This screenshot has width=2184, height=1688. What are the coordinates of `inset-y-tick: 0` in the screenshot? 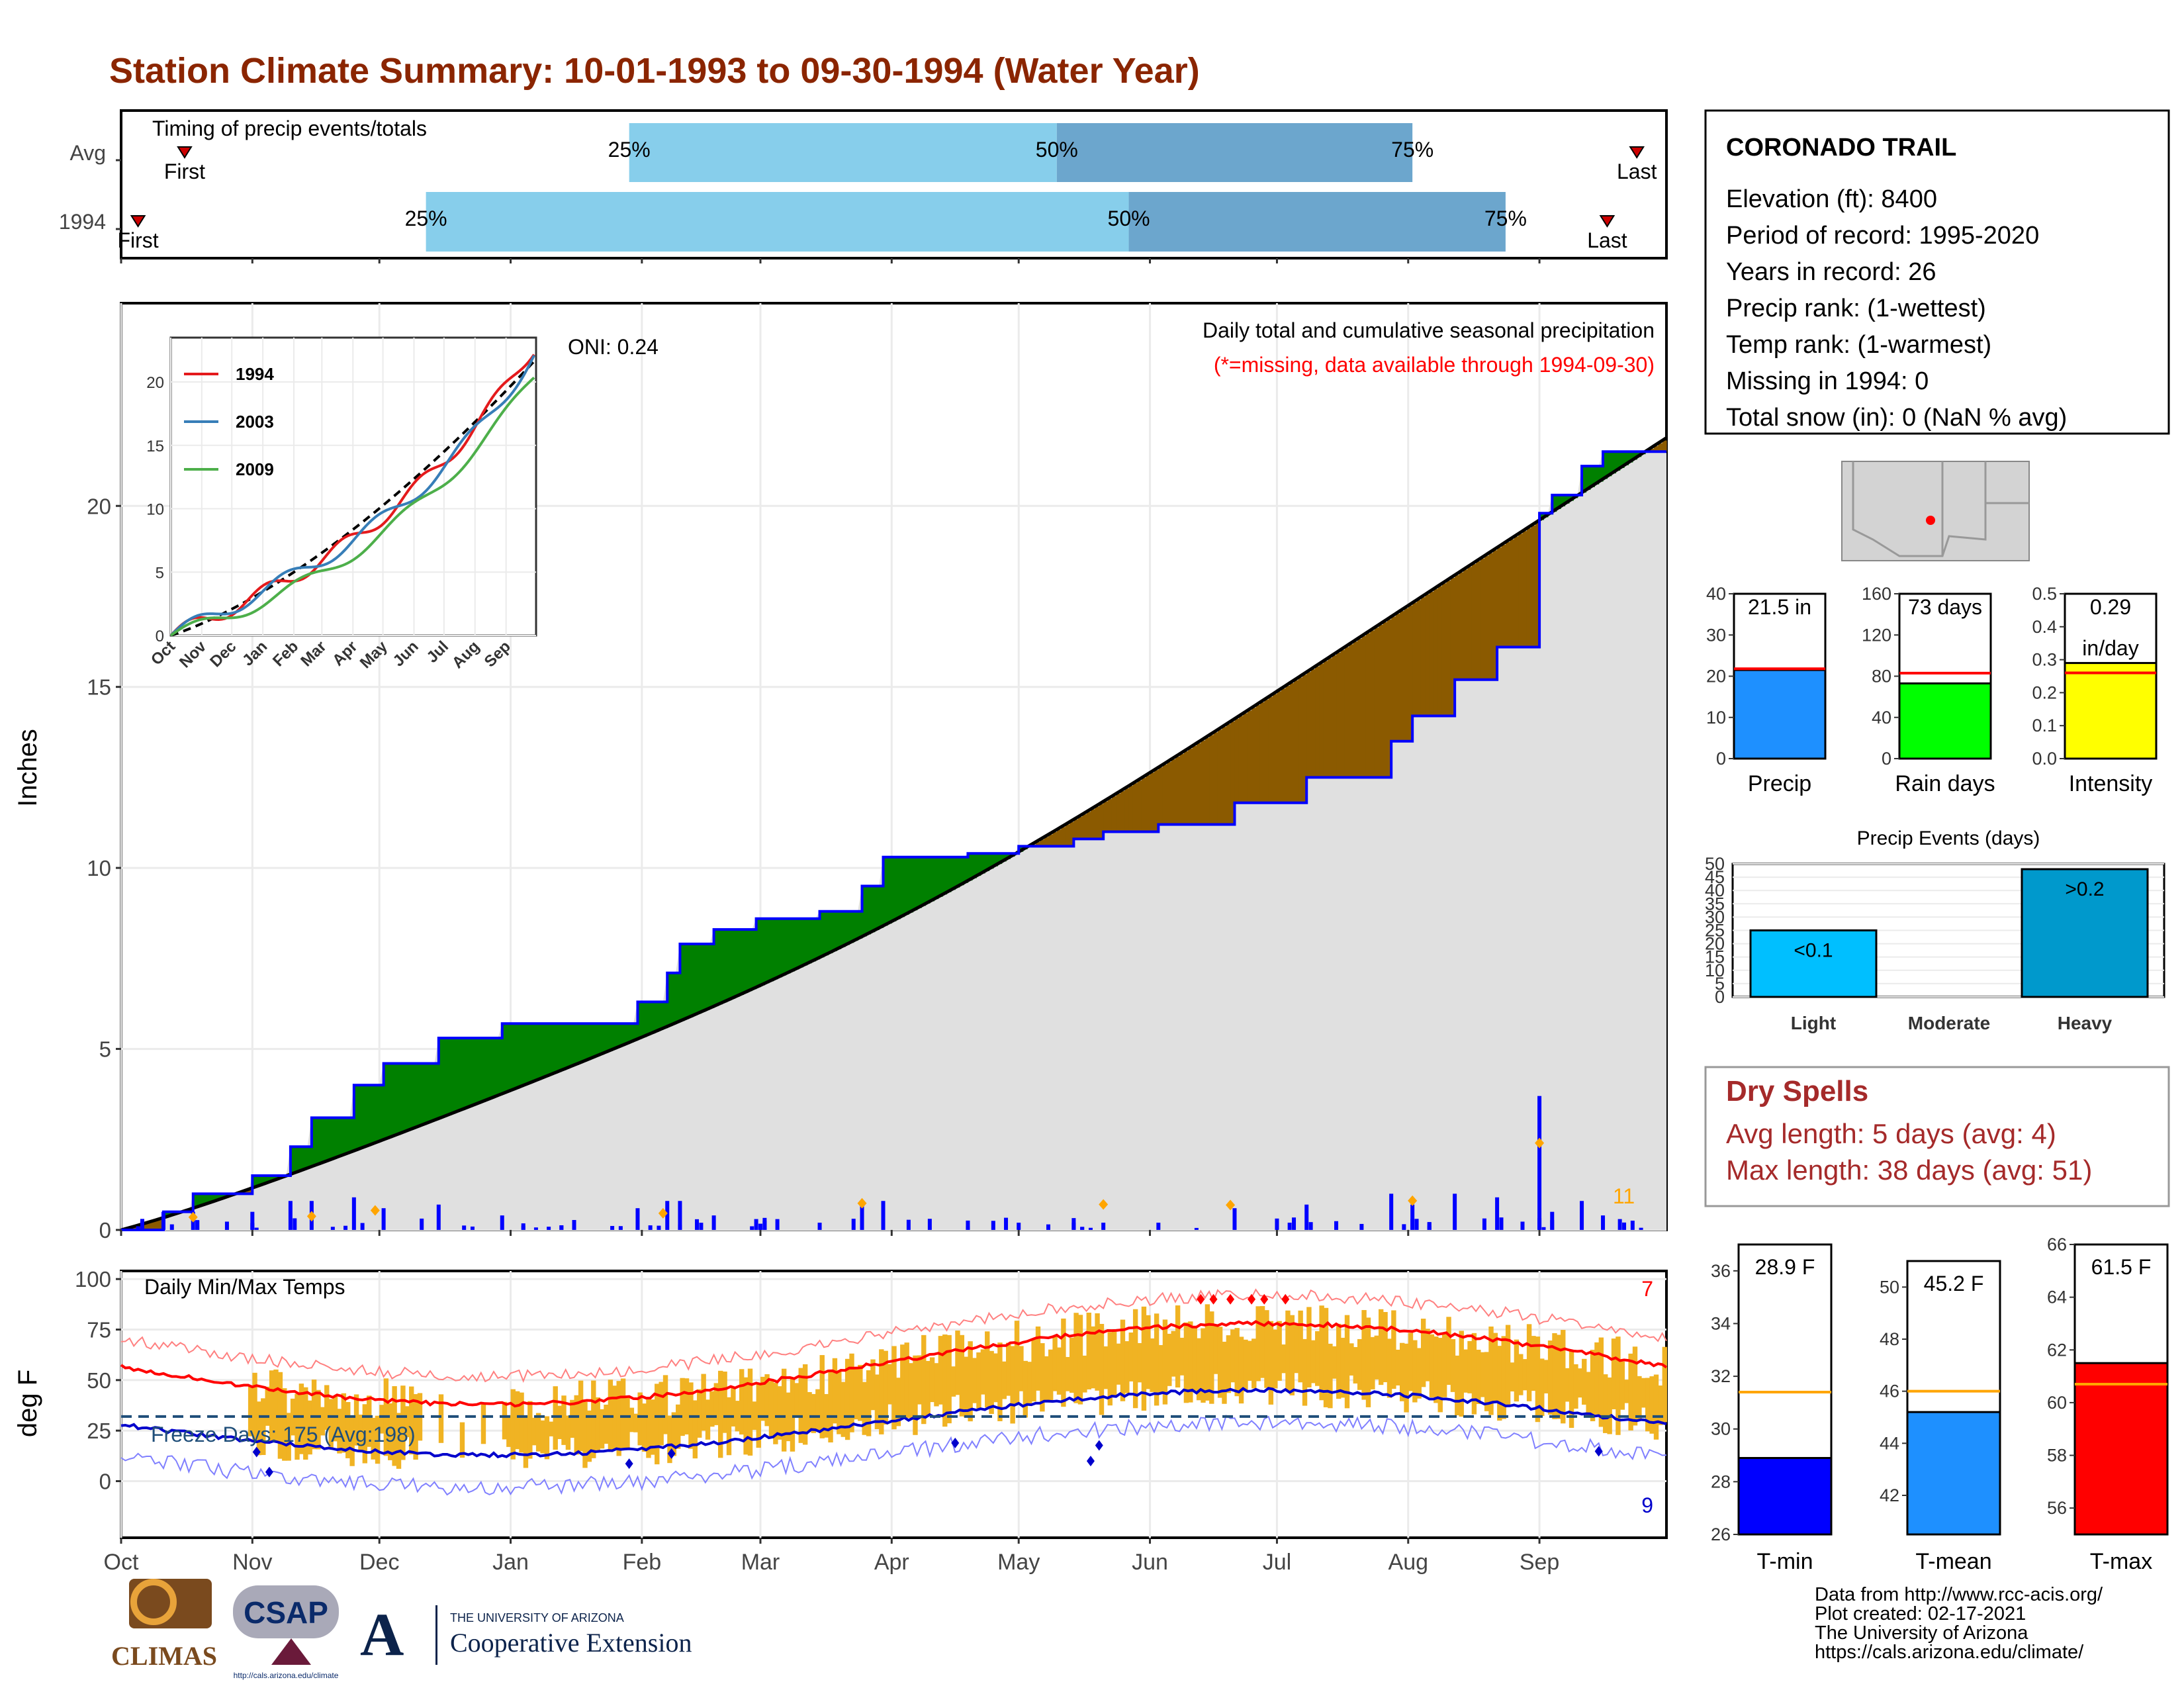 It's located at (160, 636).